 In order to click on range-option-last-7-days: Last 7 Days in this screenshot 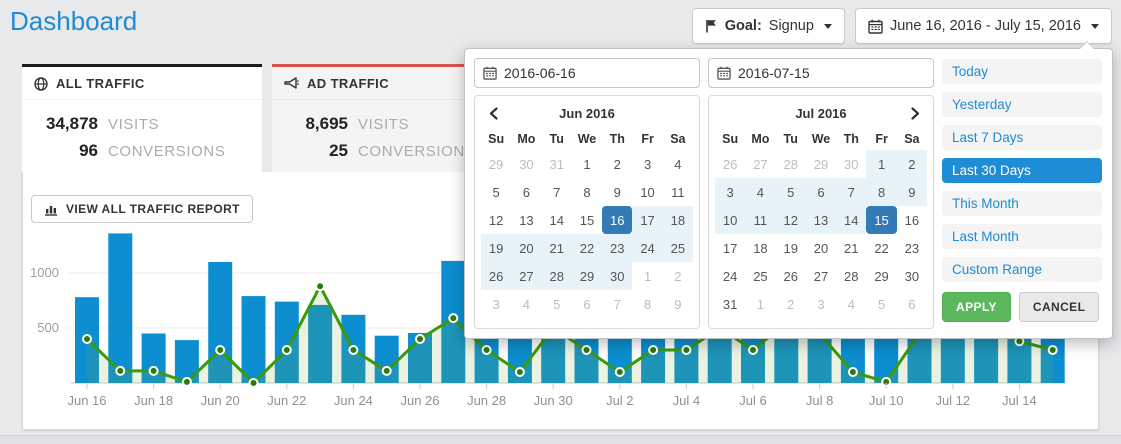, I will do `click(1022, 137)`.